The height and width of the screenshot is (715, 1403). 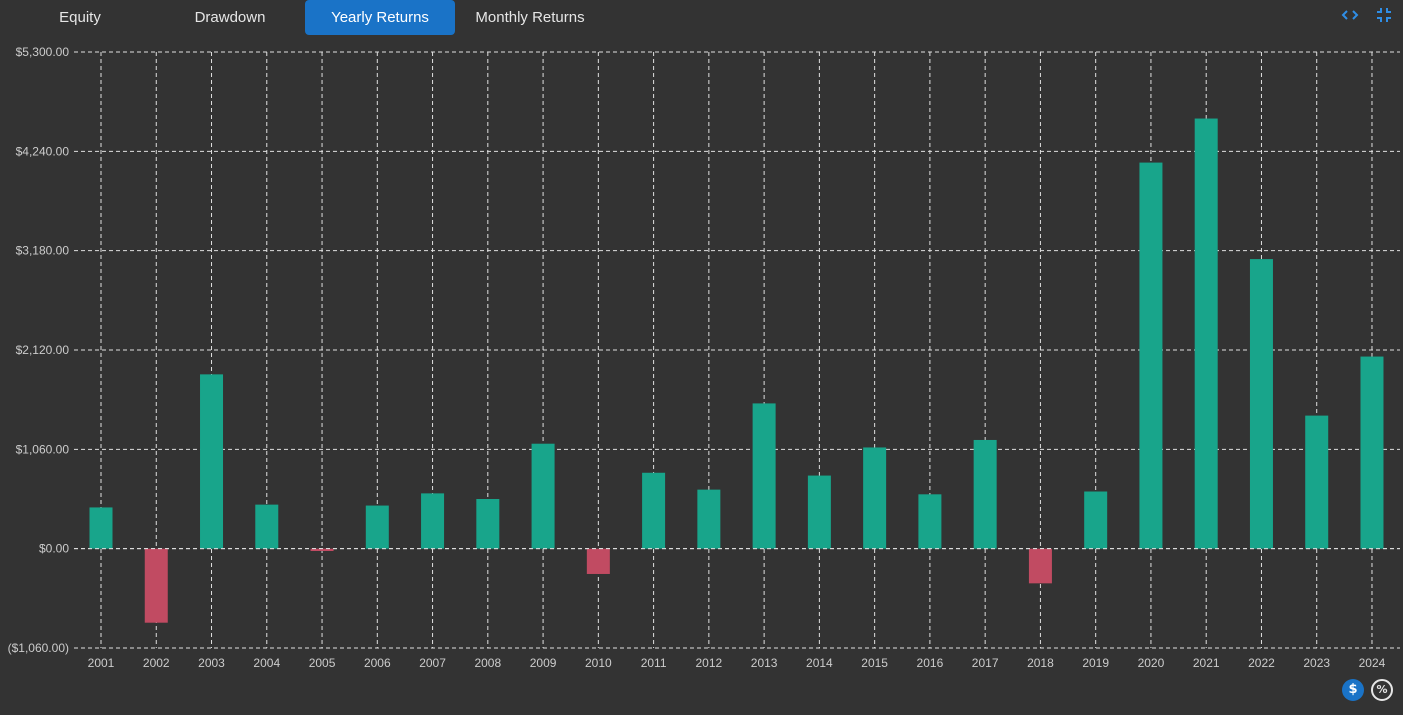 I want to click on x-tick-label: 2009, so click(x=543, y=663).